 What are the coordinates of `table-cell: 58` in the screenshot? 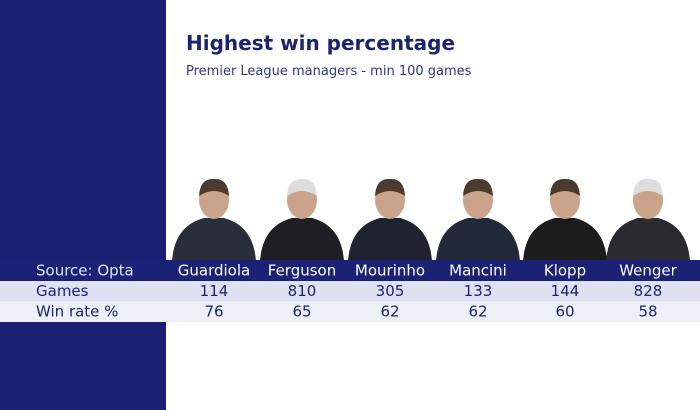 It's located at (647, 312).